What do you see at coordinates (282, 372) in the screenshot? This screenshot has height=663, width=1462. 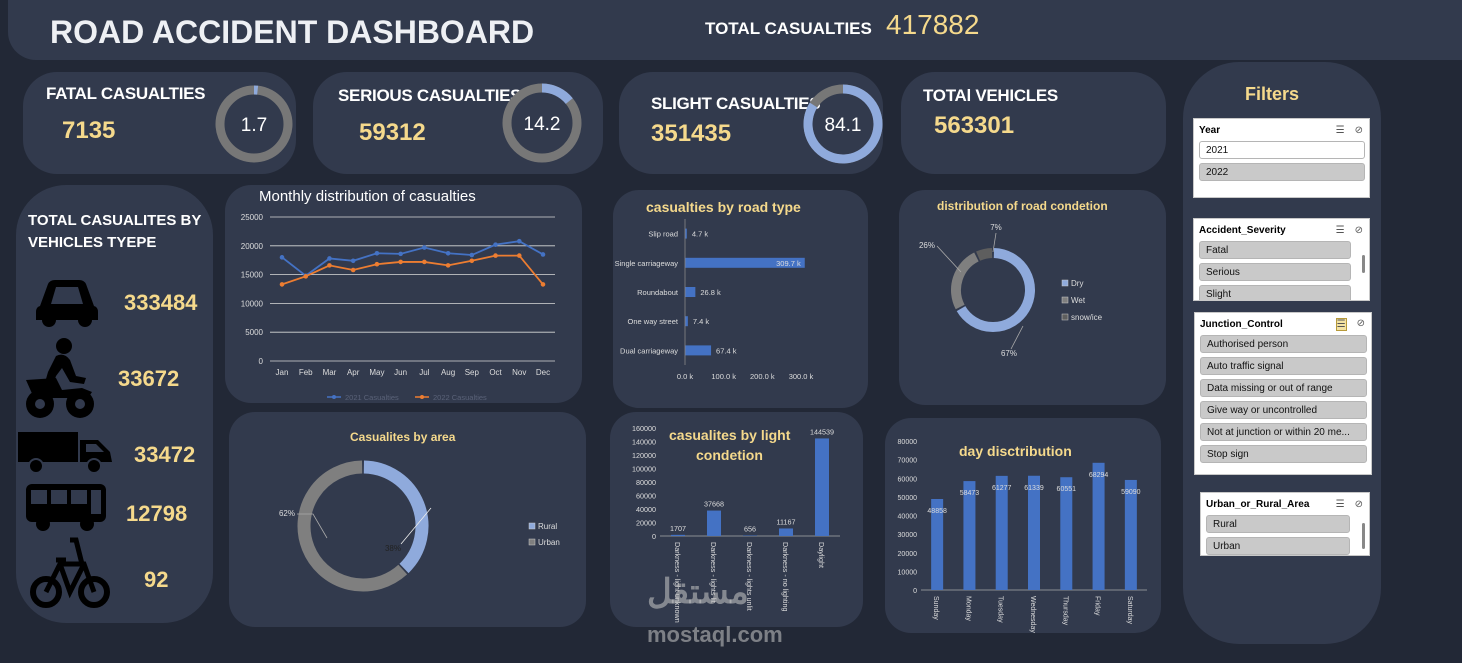 I see `x-tick-label: Jan` at bounding box center [282, 372].